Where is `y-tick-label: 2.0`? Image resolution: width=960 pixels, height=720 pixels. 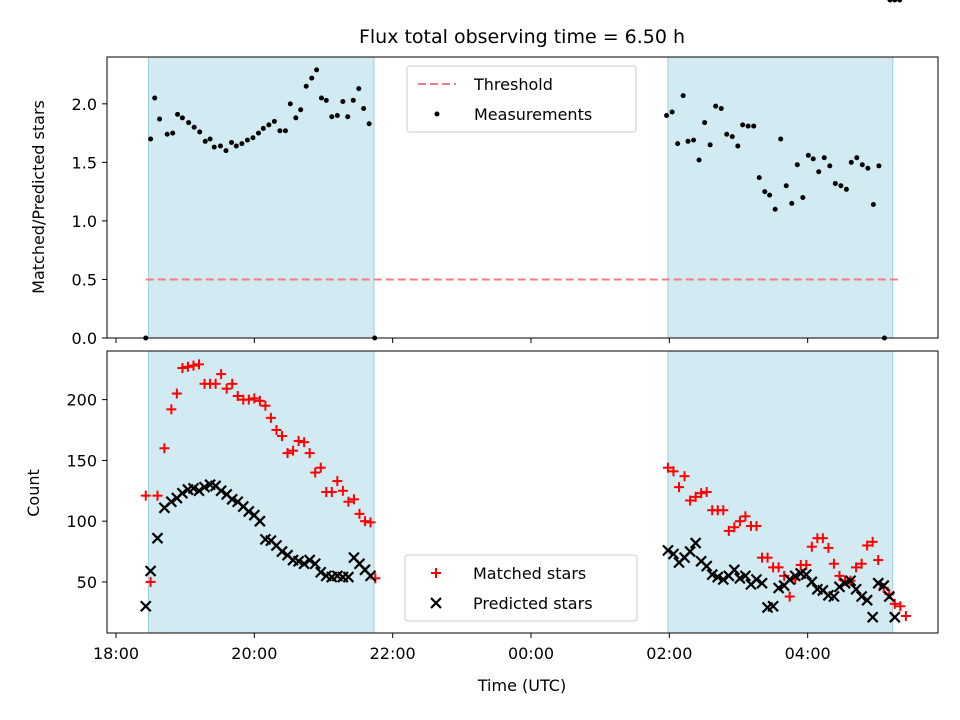 y-tick-label: 2.0 is located at coordinates (84, 104).